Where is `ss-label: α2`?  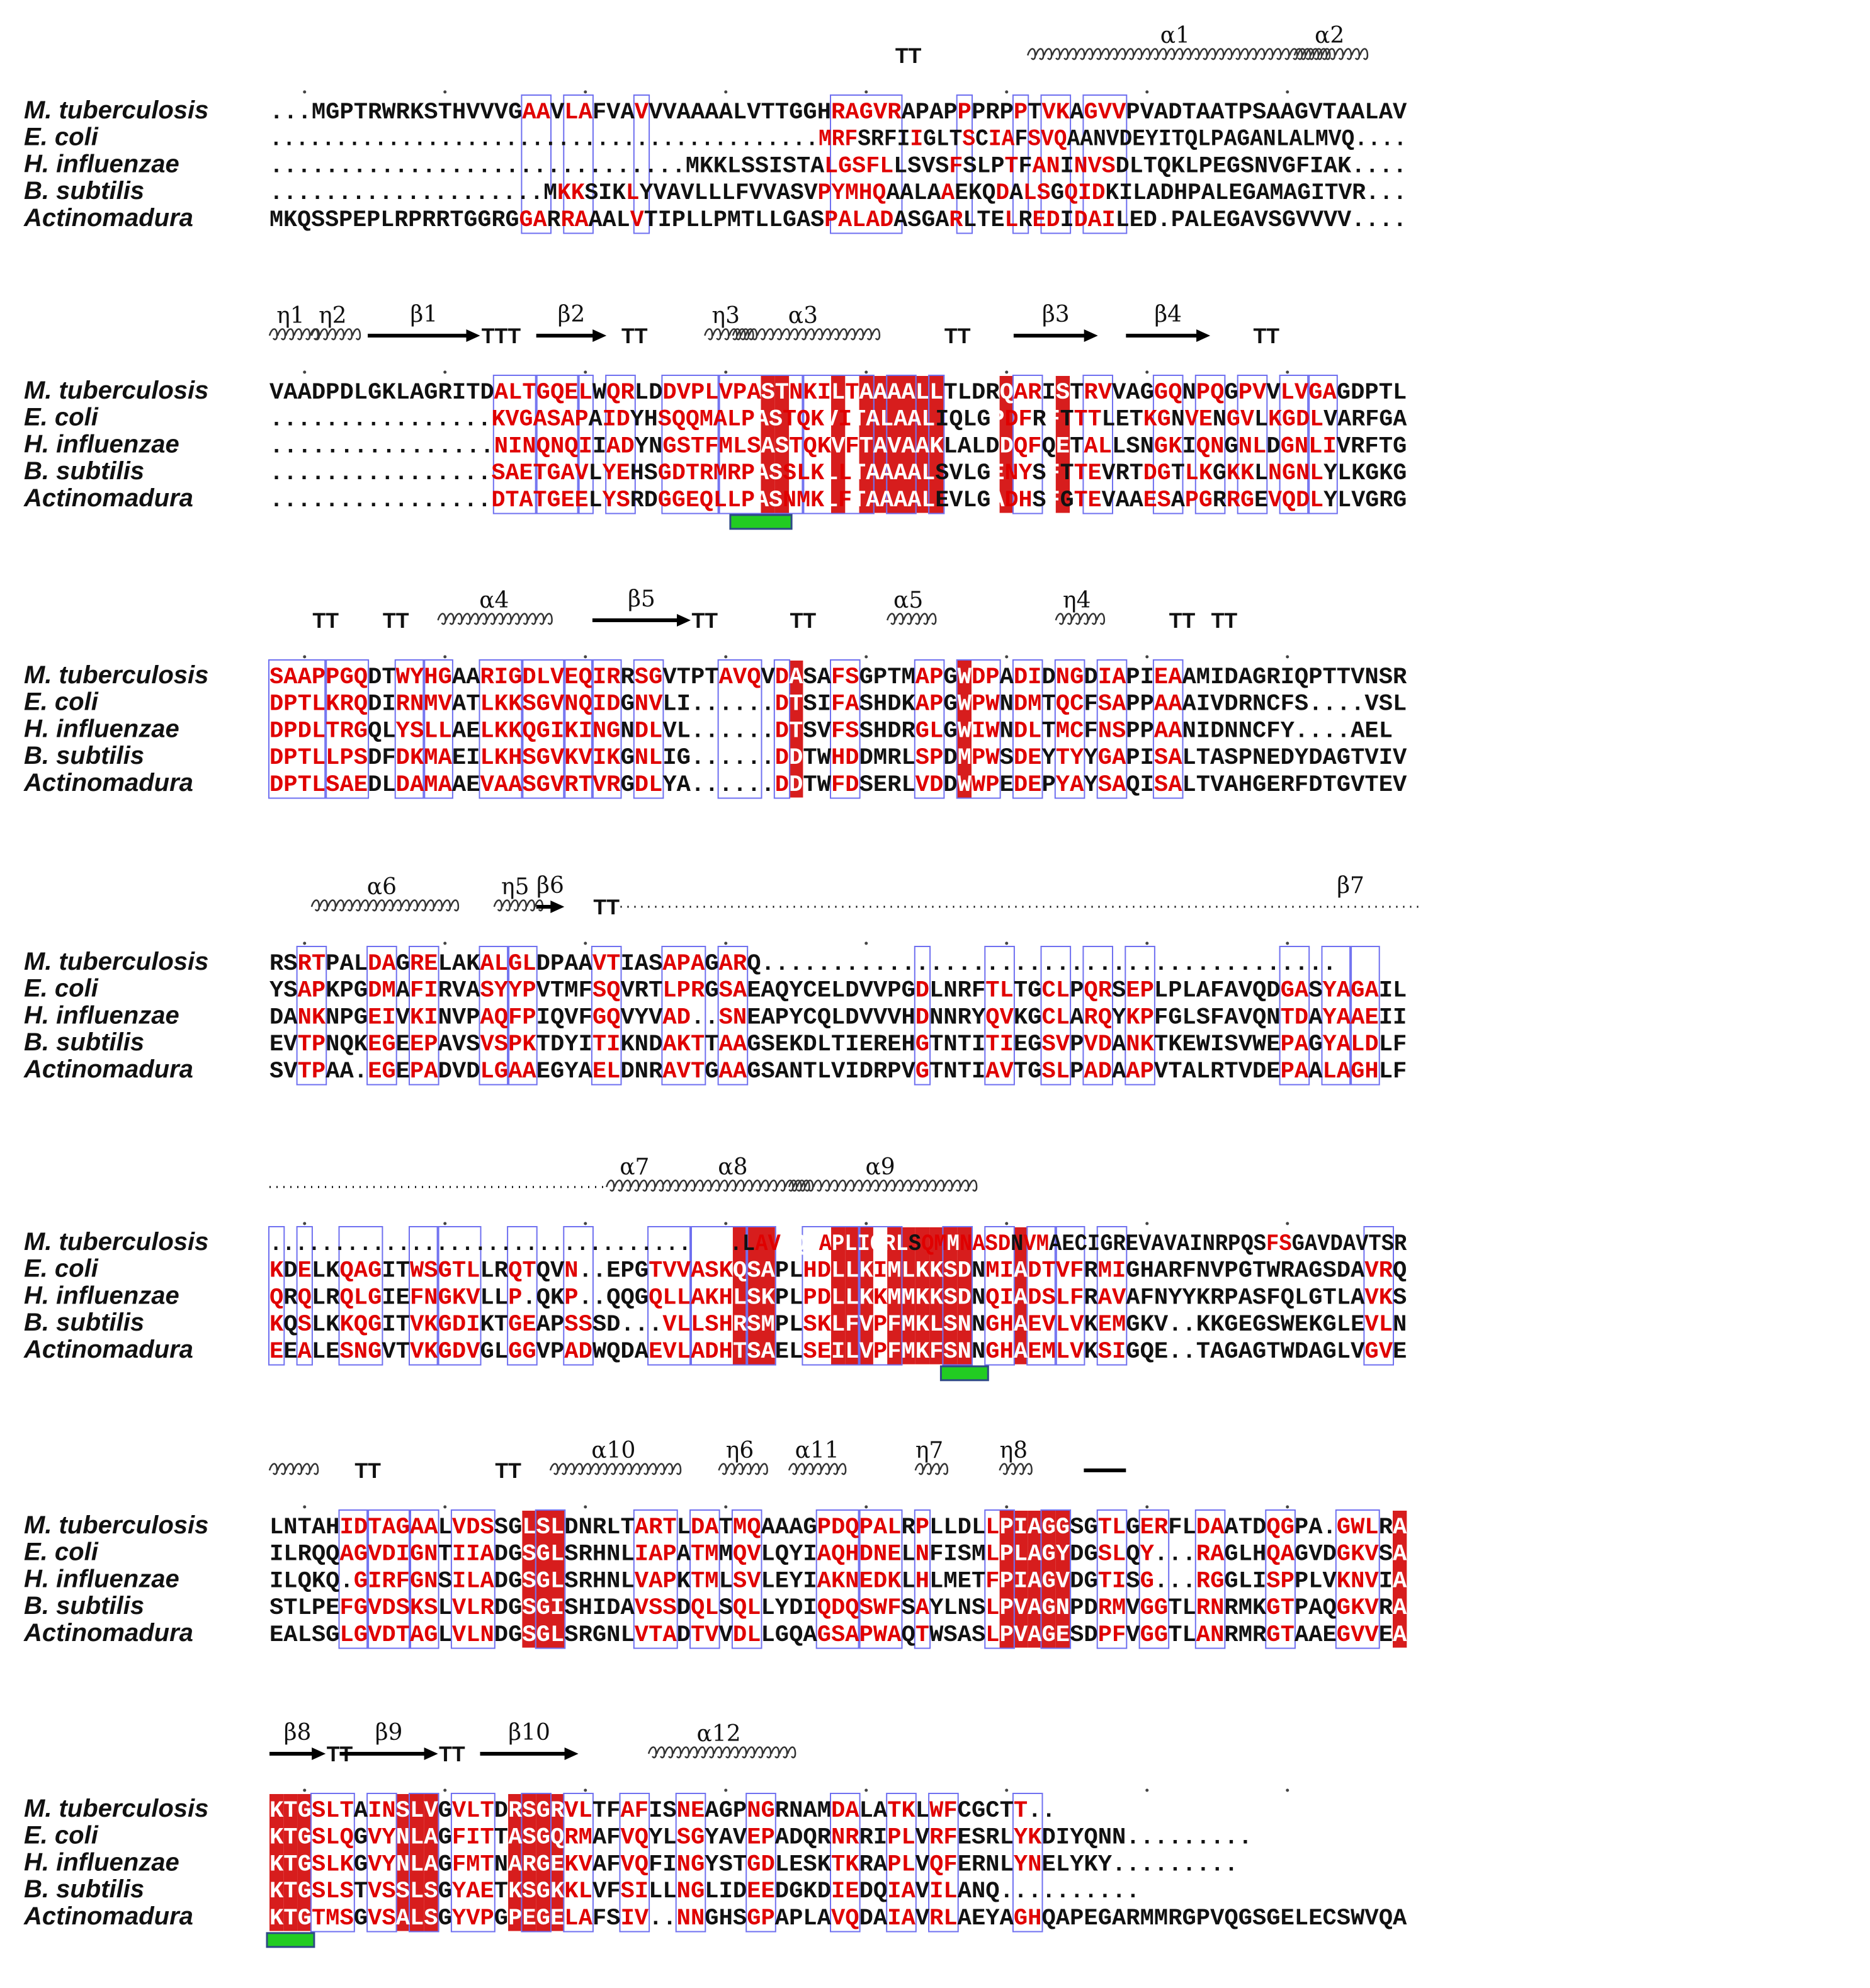
ss-label: α2 is located at coordinates (1329, 35).